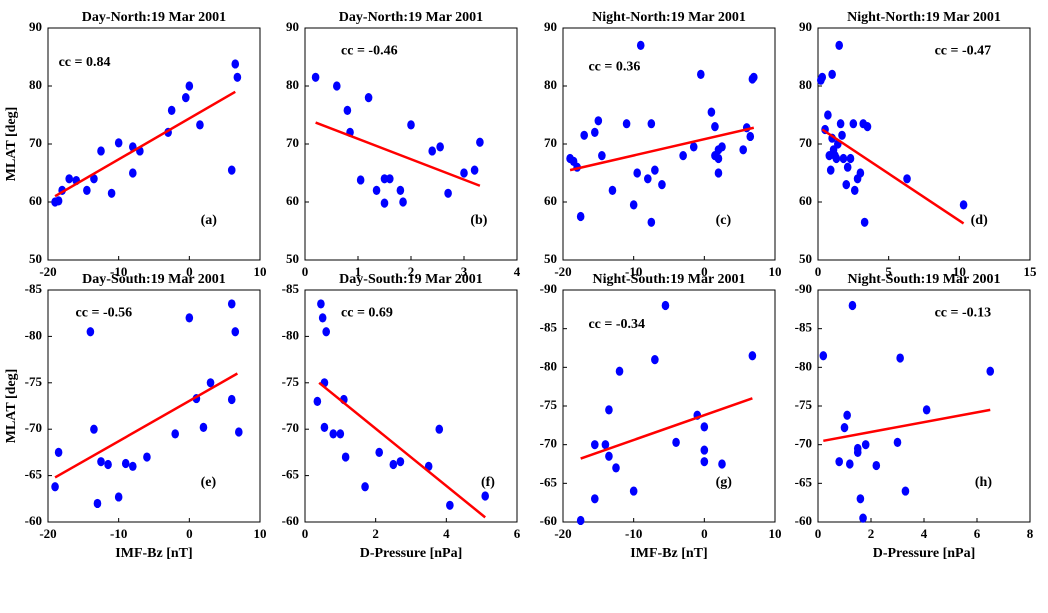  Describe the element at coordinates (924, 144) in the screenshot. I see `plot-frame` at that location.